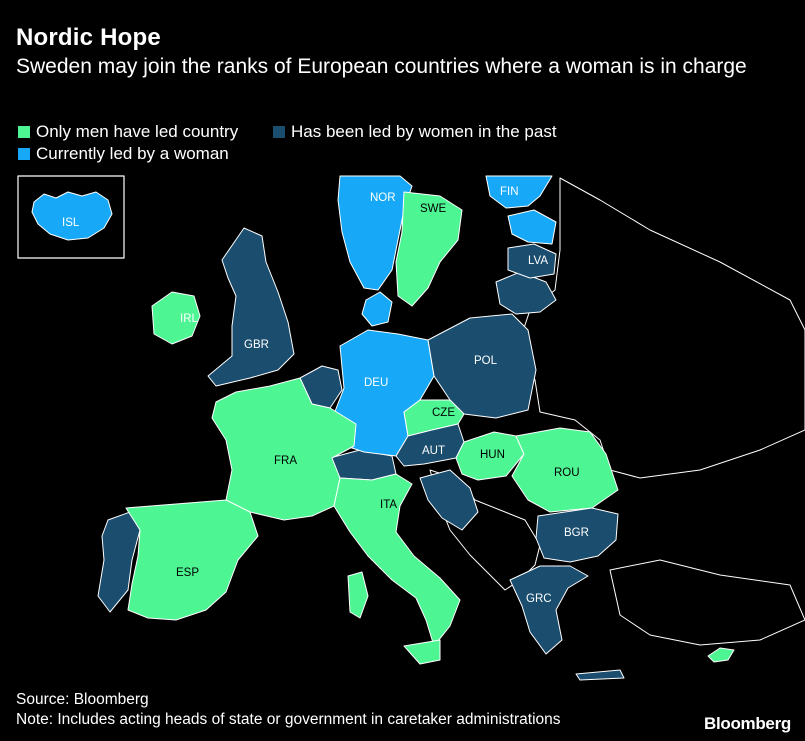 The height and width of the screenshot is (741, 805). Describe the element at coordinates (429, 249) in the screenshot. I see `country-swe` at that location.